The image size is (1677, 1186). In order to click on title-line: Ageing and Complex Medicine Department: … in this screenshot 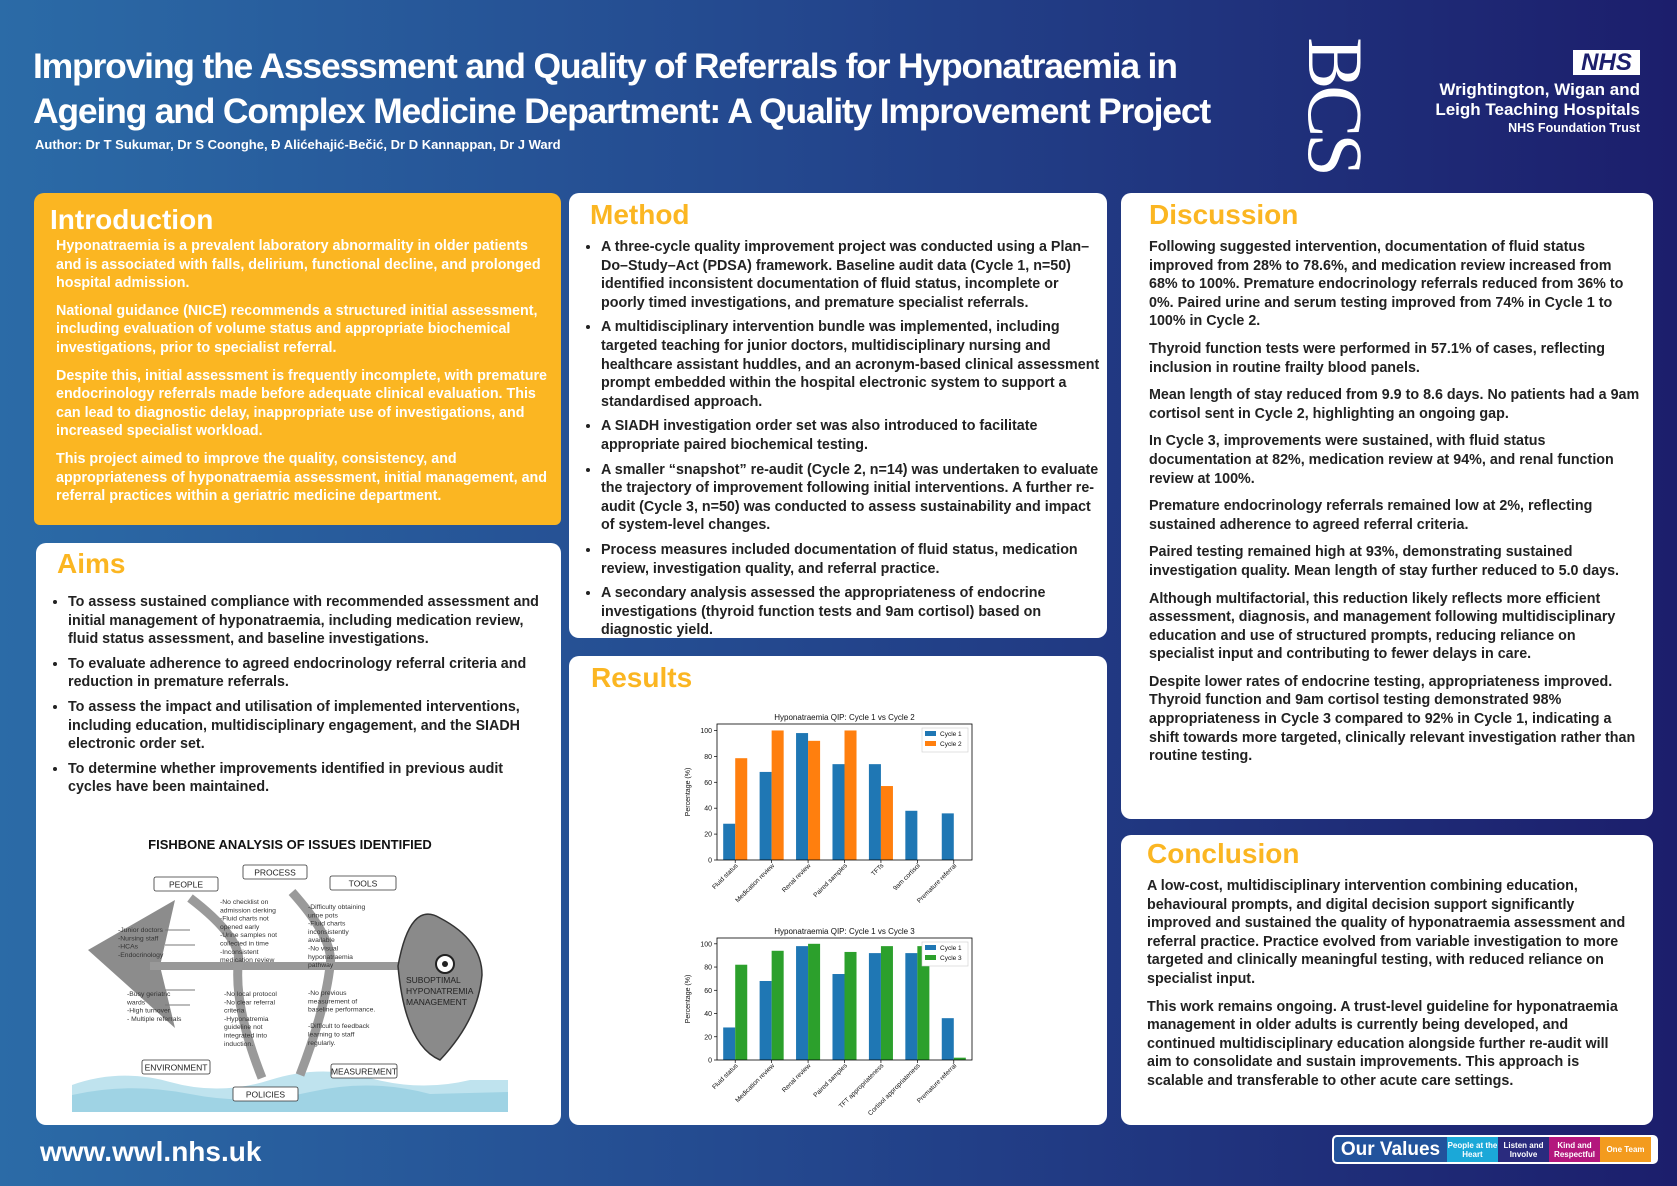, I will do `click(622, 111)`.